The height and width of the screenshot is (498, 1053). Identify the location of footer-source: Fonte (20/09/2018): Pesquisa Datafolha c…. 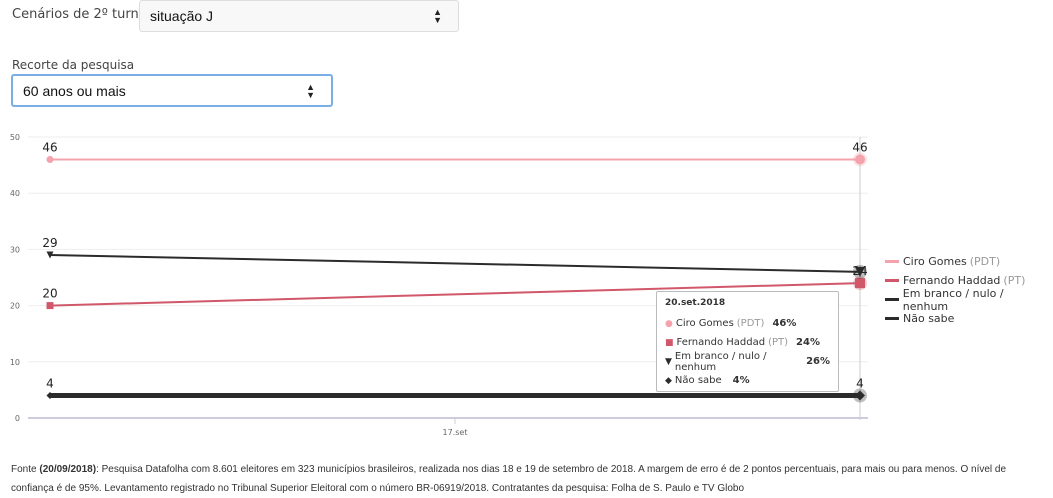
(509, 479).